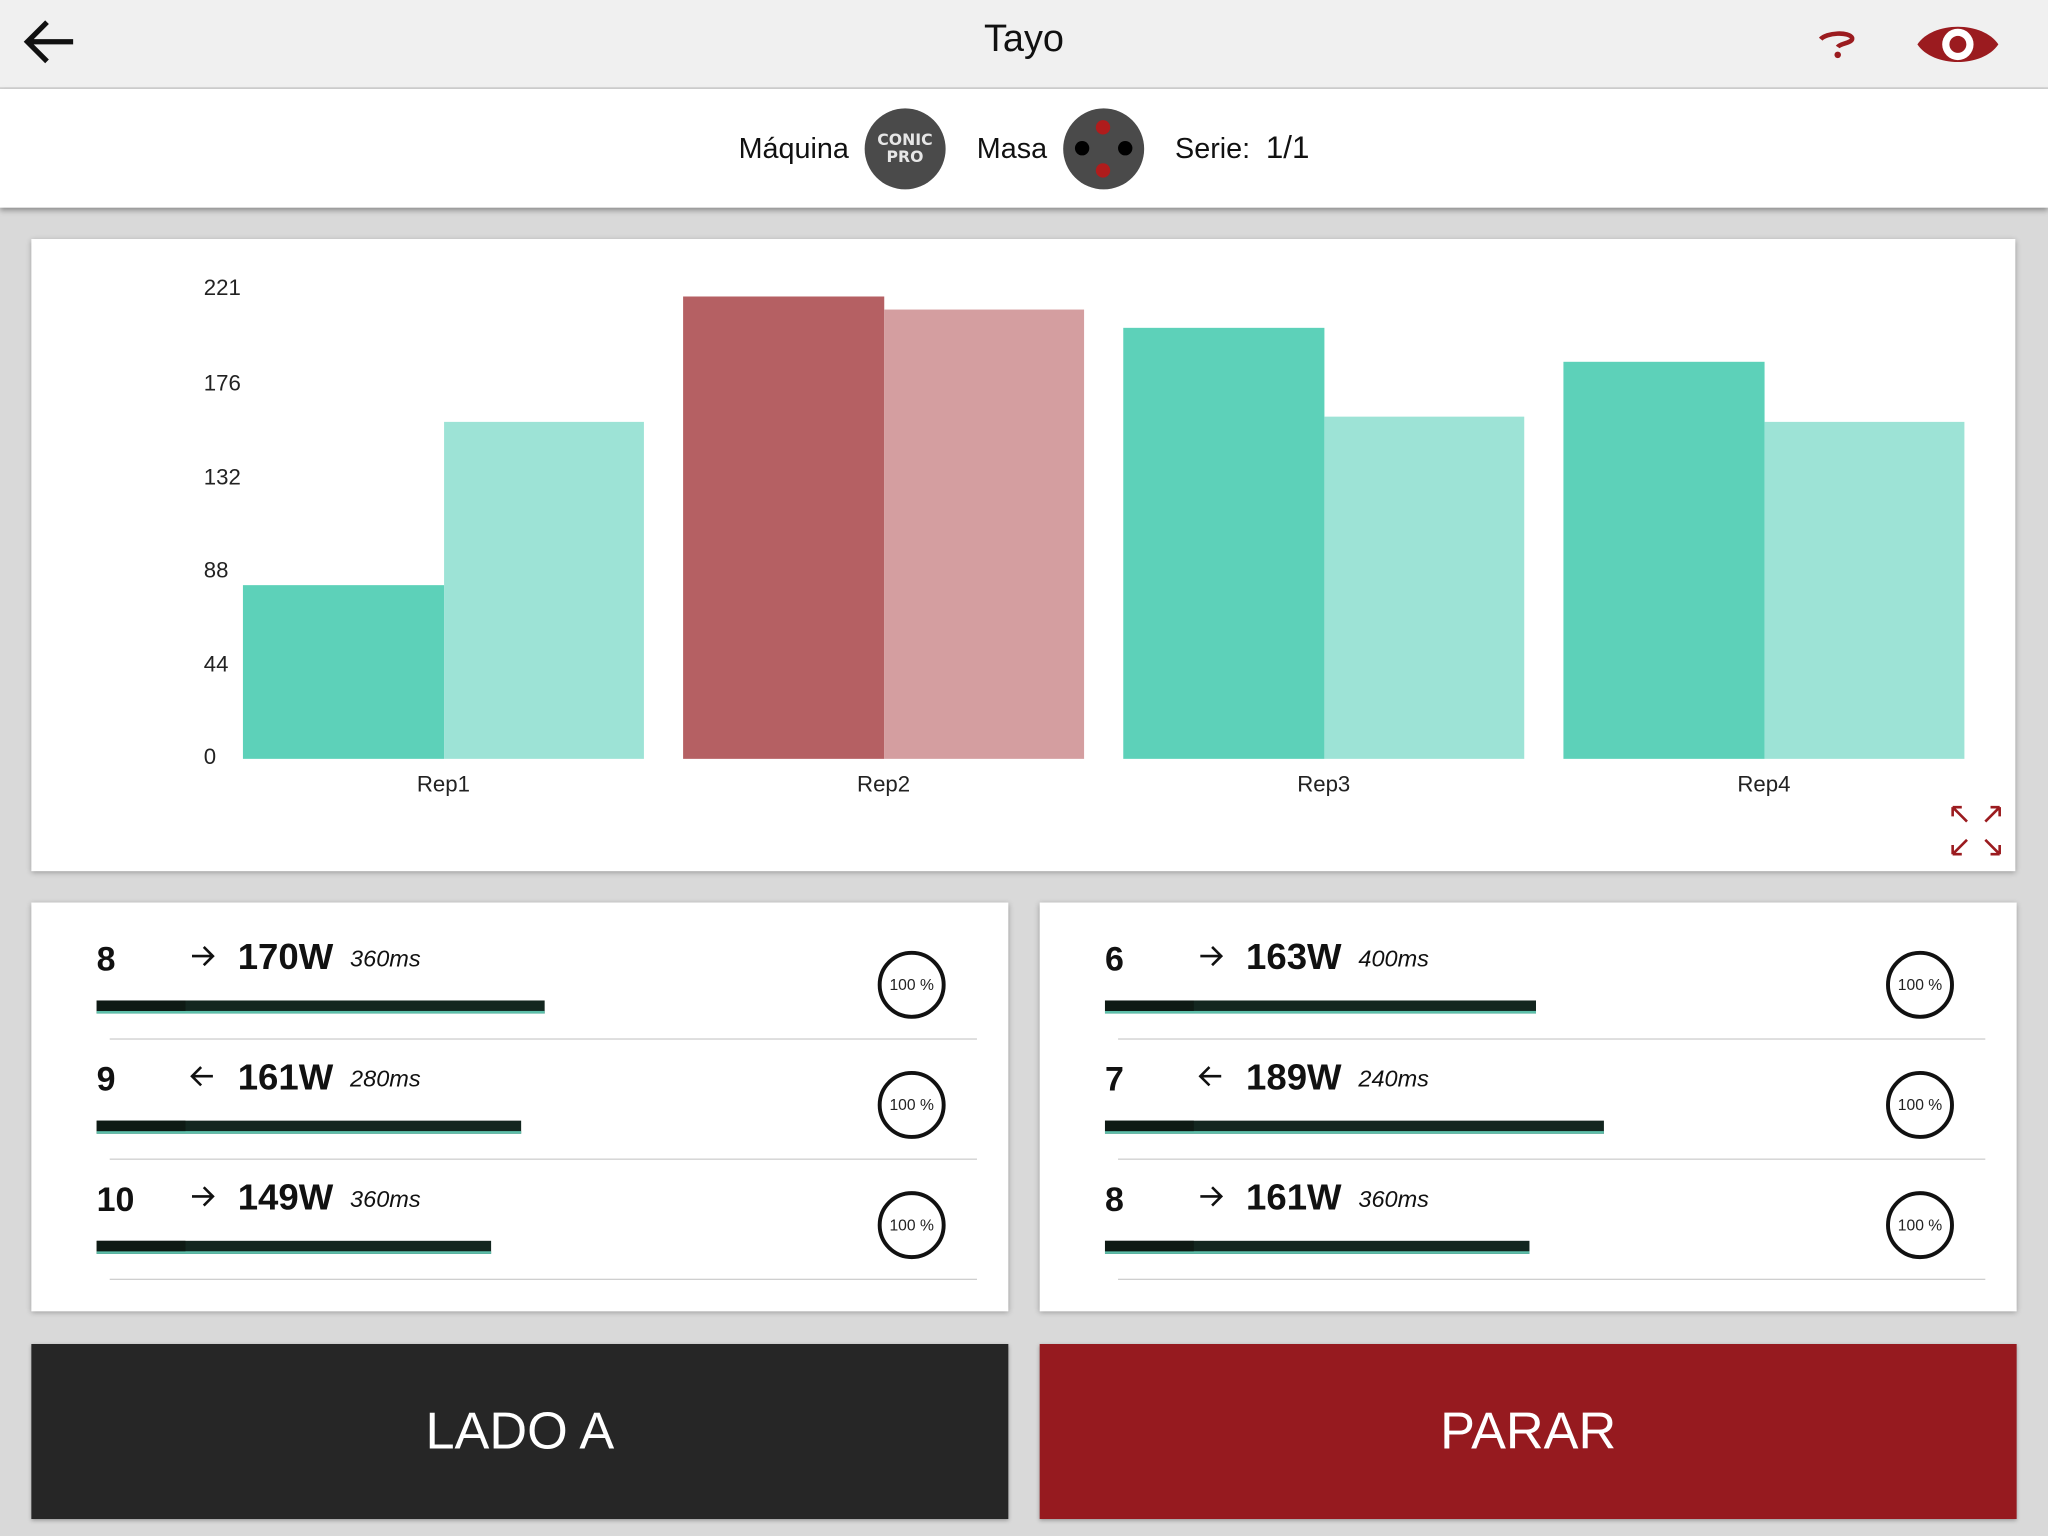 The width and height of the screenshot is (2048, 1536). What do you see at coordinates (1528, 971) in the screenshot?
I see `rep-row: 6 163W 400ms 100 %` at bounding box center [1528, 971].